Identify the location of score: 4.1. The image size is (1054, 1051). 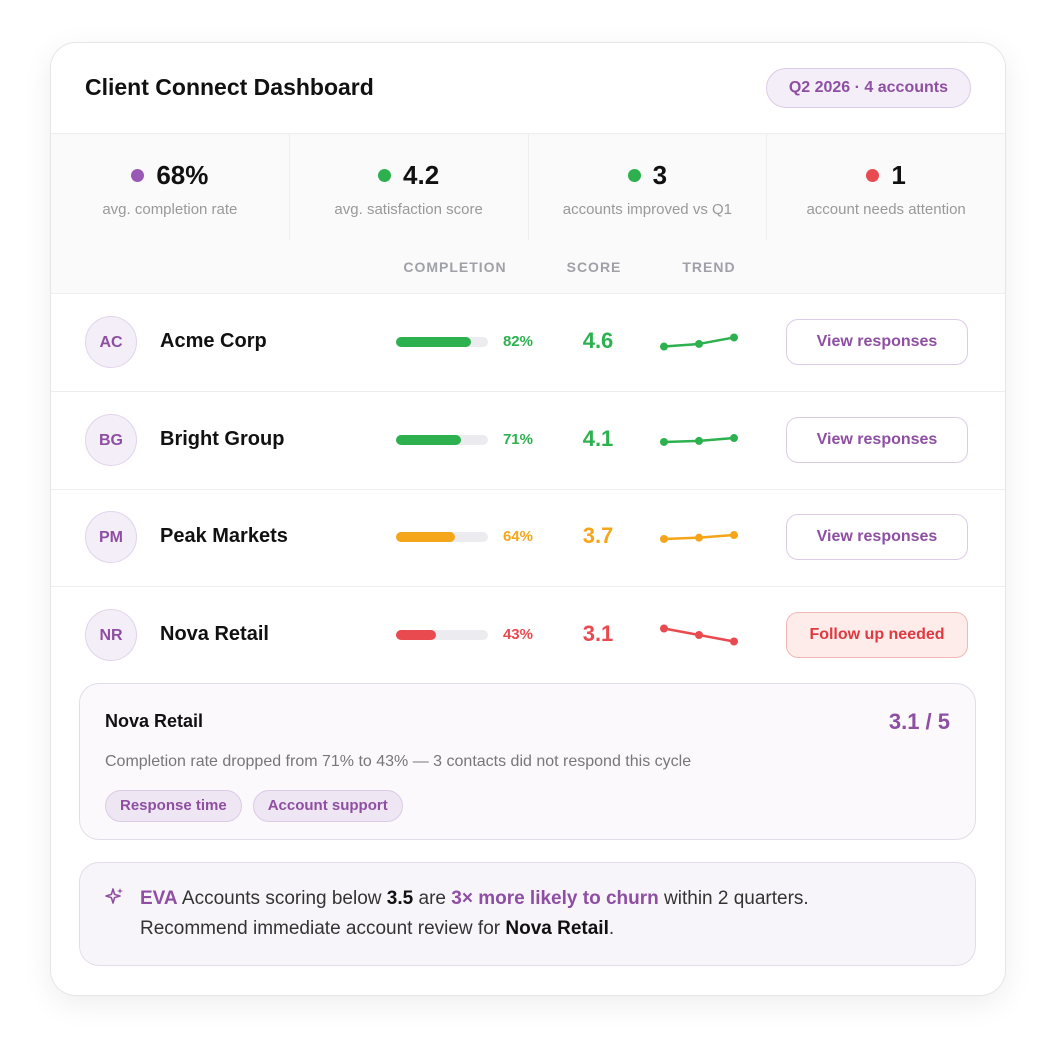
(598, 438).